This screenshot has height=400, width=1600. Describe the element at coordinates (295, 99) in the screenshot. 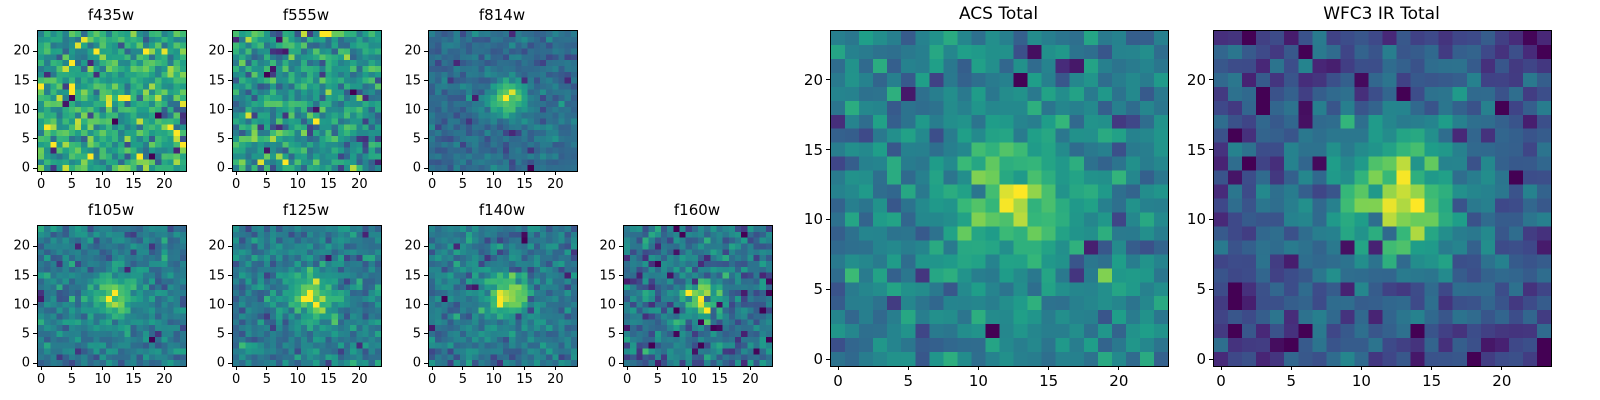

I see `heatmap-panel-f555w: f555w 0 5 10 15 20 0 5 10 15 20` at that location.